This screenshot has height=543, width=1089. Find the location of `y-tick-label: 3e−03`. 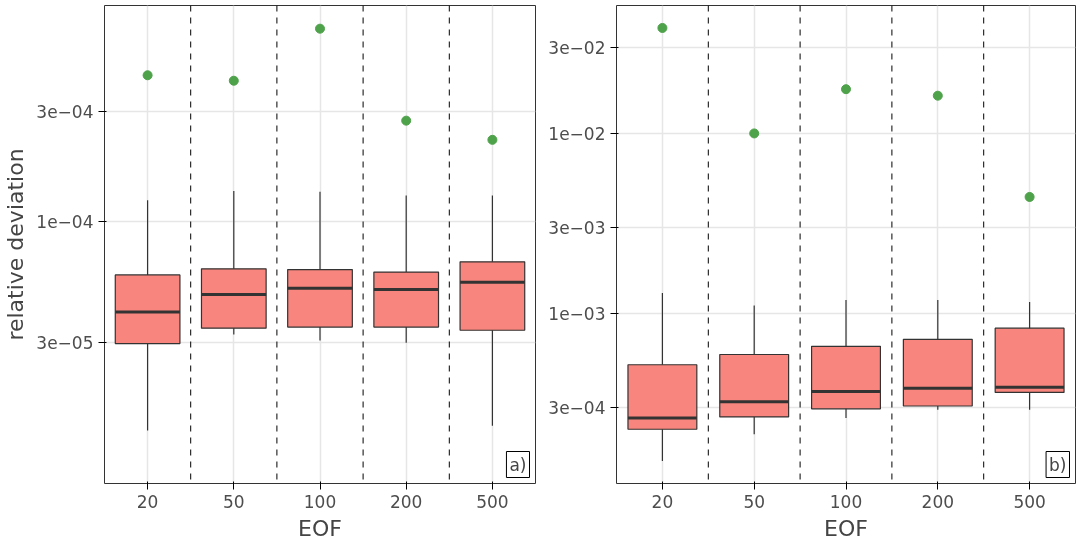

y-tick-label: 3e−03 is located at coordinates (577, 228).